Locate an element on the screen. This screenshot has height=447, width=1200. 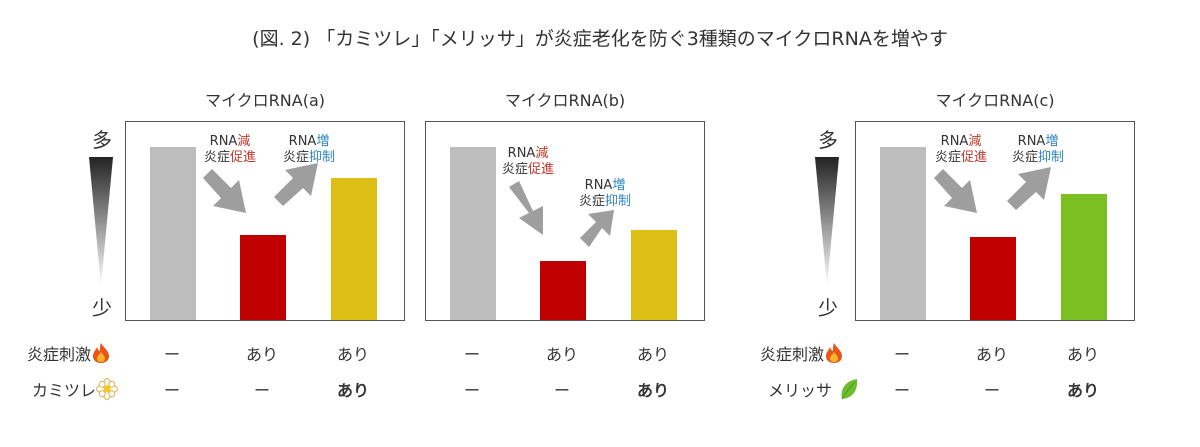
annotation-down-b: RNA減 炎症促進 is located at coordinates (528, 161).